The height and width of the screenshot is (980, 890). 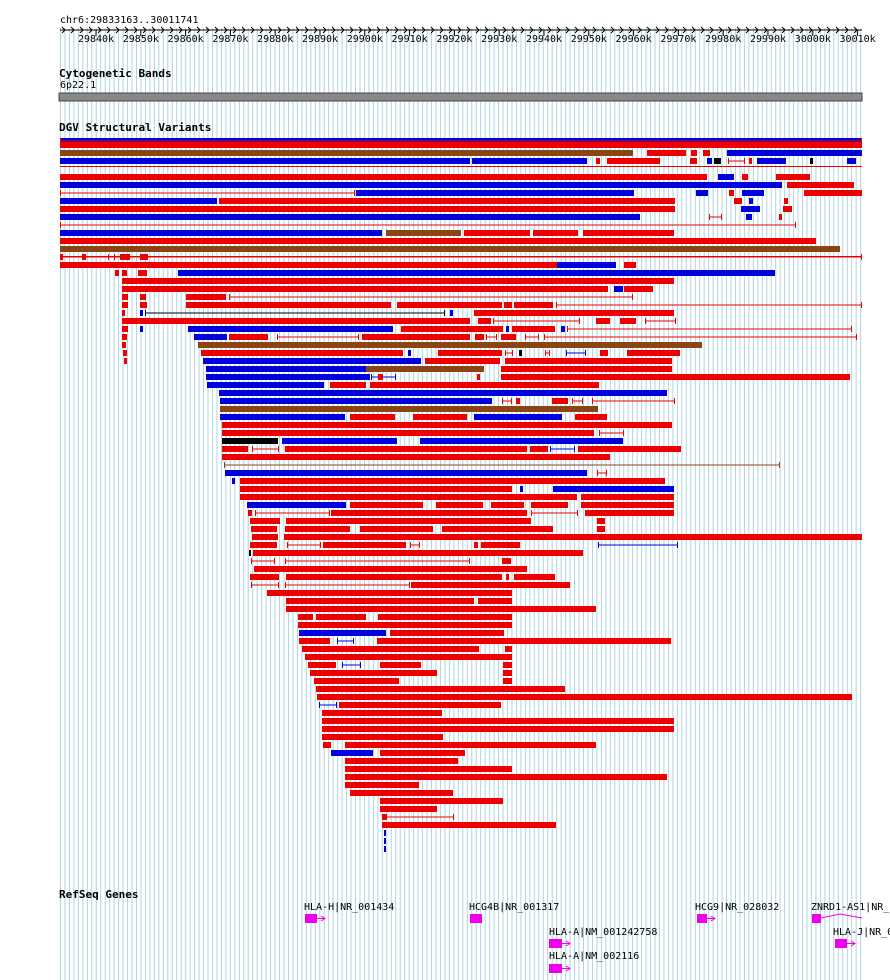 I want to click on gene-label: HLA-J|NR_0, so click(x=861, y=932).